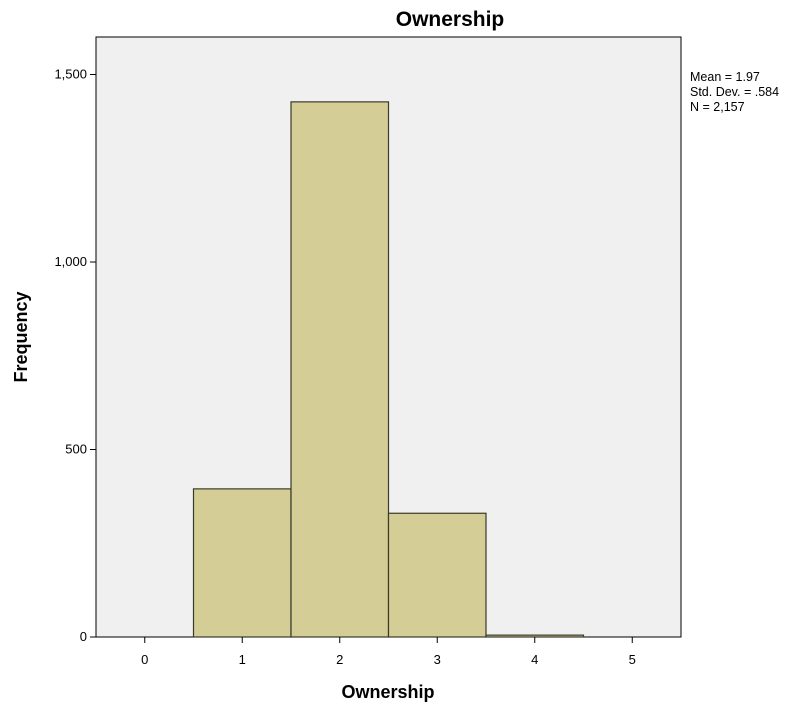 The image size is (807, 708). I want to click on y-tick-label: 0, so click(83, 636).